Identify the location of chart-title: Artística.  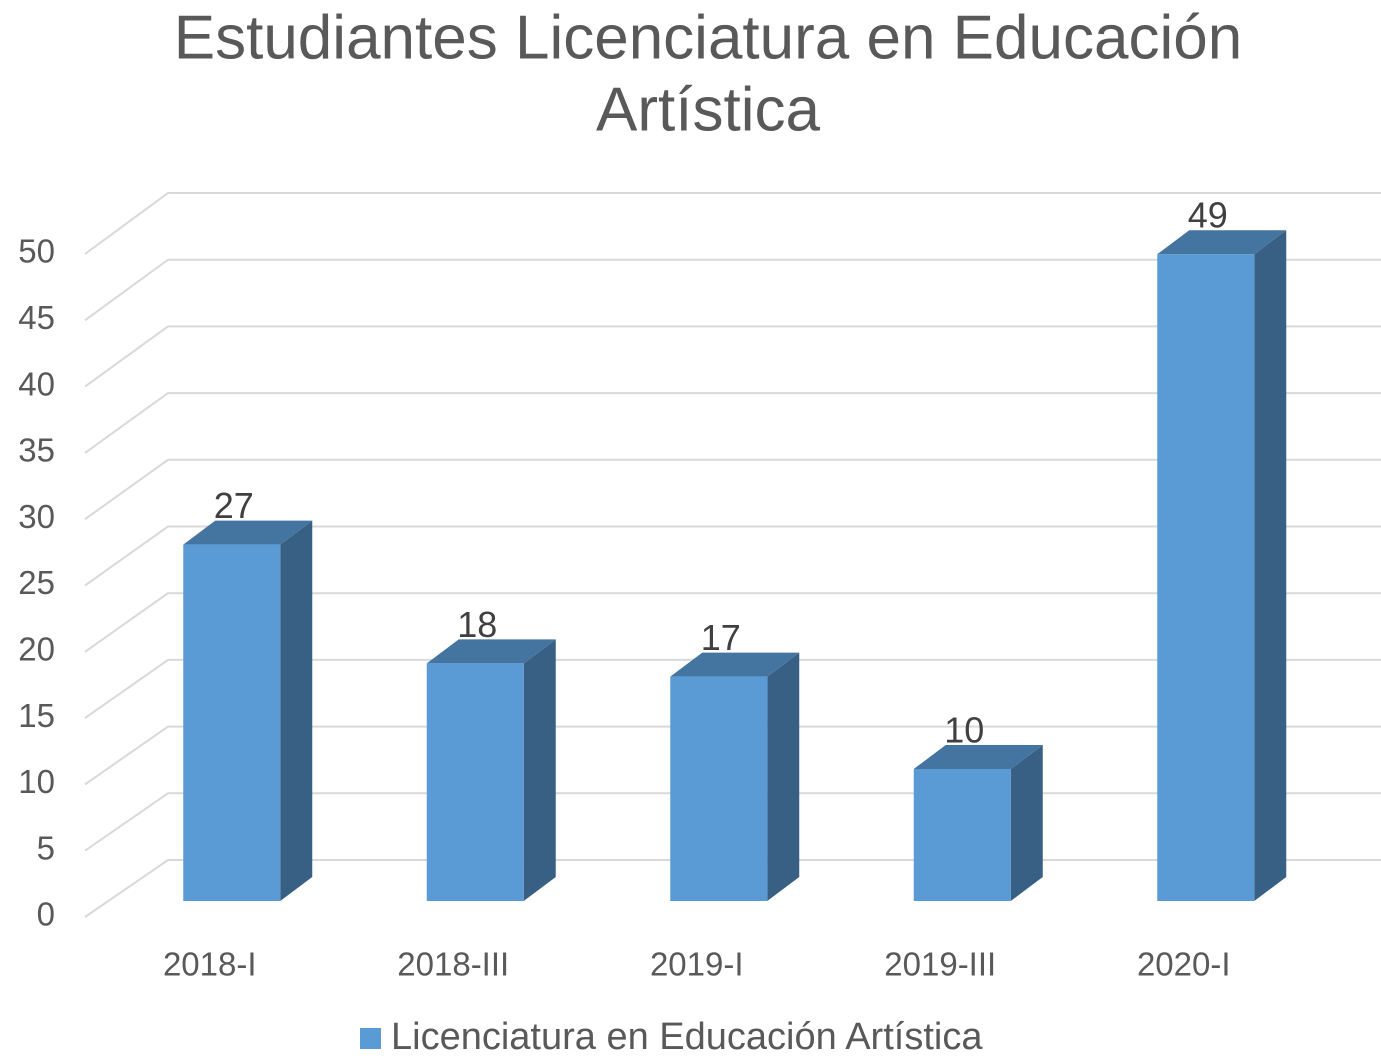
(708, 109).